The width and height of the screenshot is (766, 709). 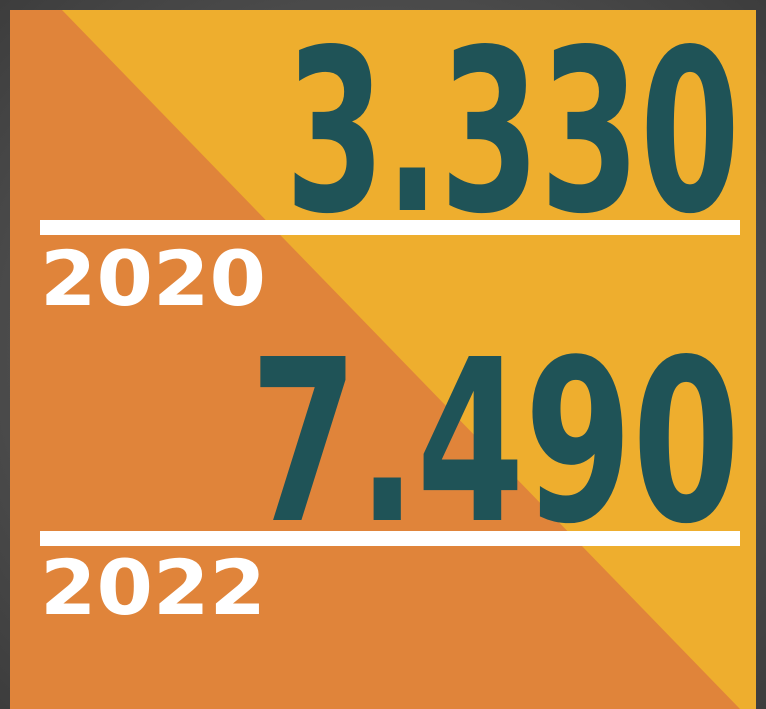 What do you see at coordinates (153, 587) in the screenshot?
I see `year: 2022` at bounding box center [153, 587].